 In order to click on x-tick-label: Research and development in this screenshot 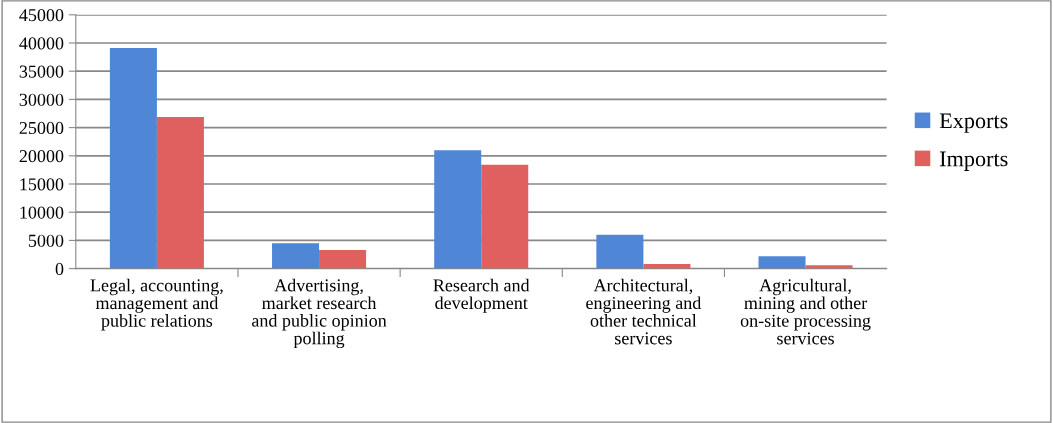, I will do `click(481, 295)`.